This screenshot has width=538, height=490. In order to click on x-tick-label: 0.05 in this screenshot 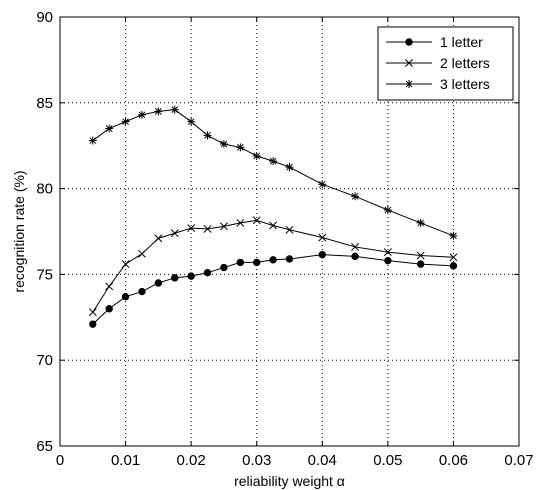, I will do `click(387, 460)`.